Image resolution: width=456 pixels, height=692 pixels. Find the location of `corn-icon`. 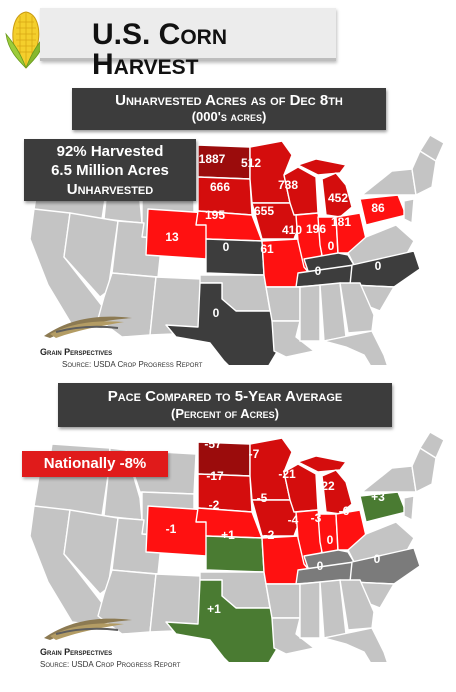

corn-icon is located at coordinates (26, 40).